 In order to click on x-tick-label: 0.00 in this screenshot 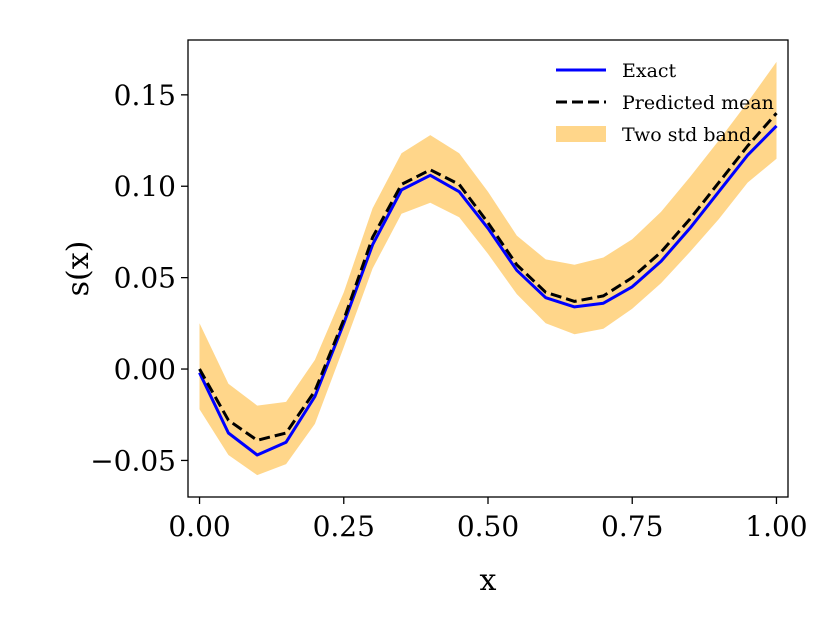, I will do `click(199, 526)`.